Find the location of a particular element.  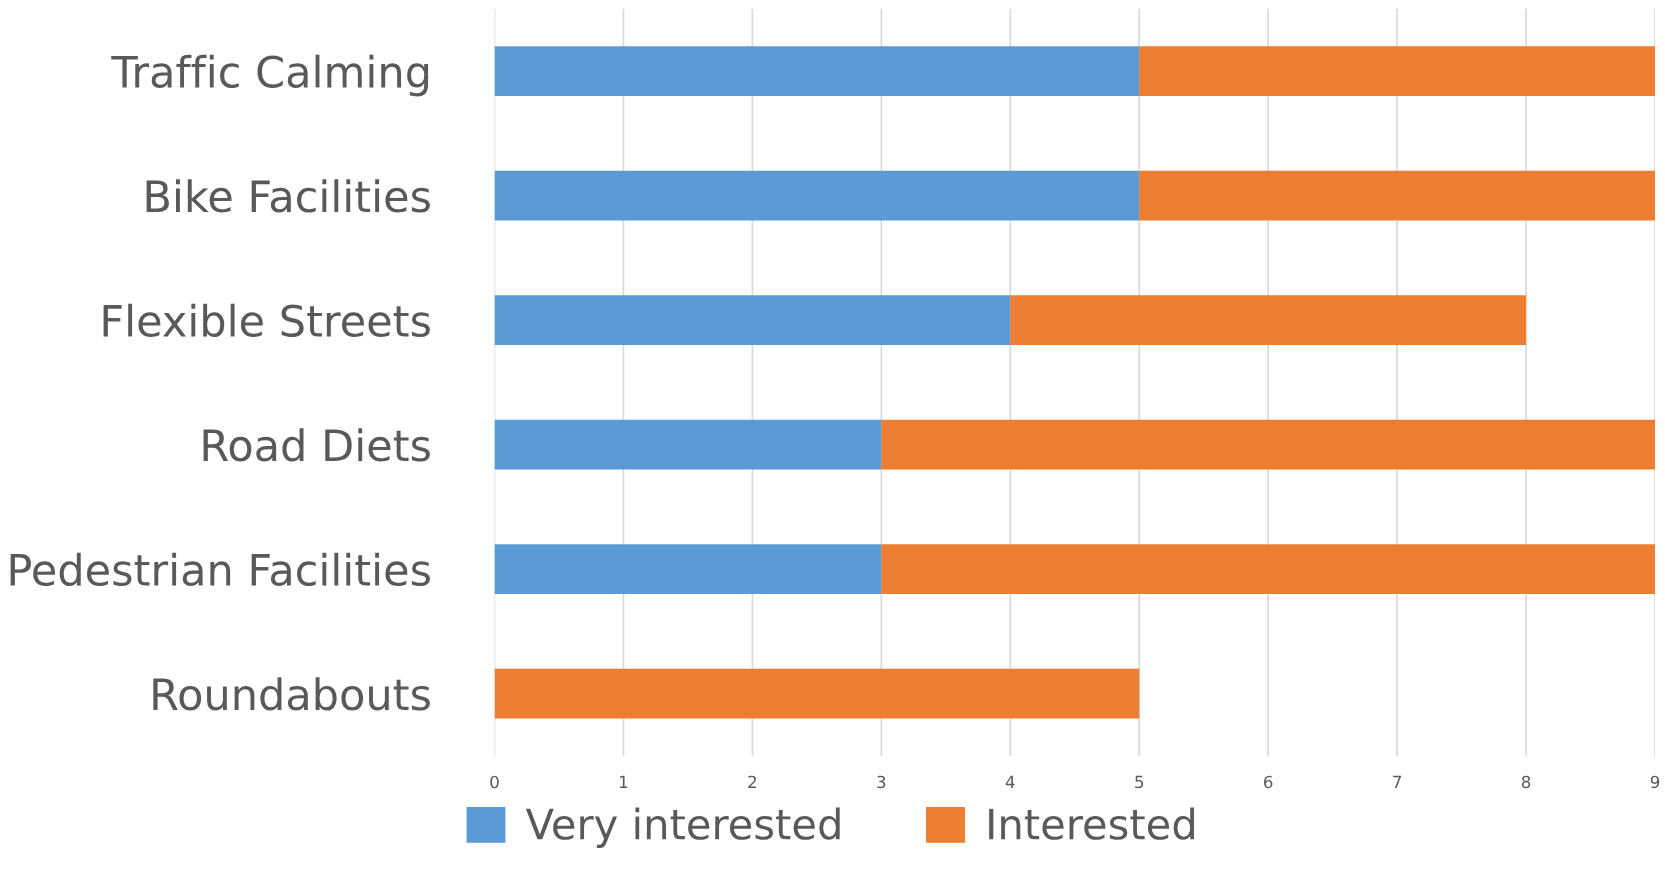

y-tick-label: Bike Facilities is located at coordinates (288, 196).